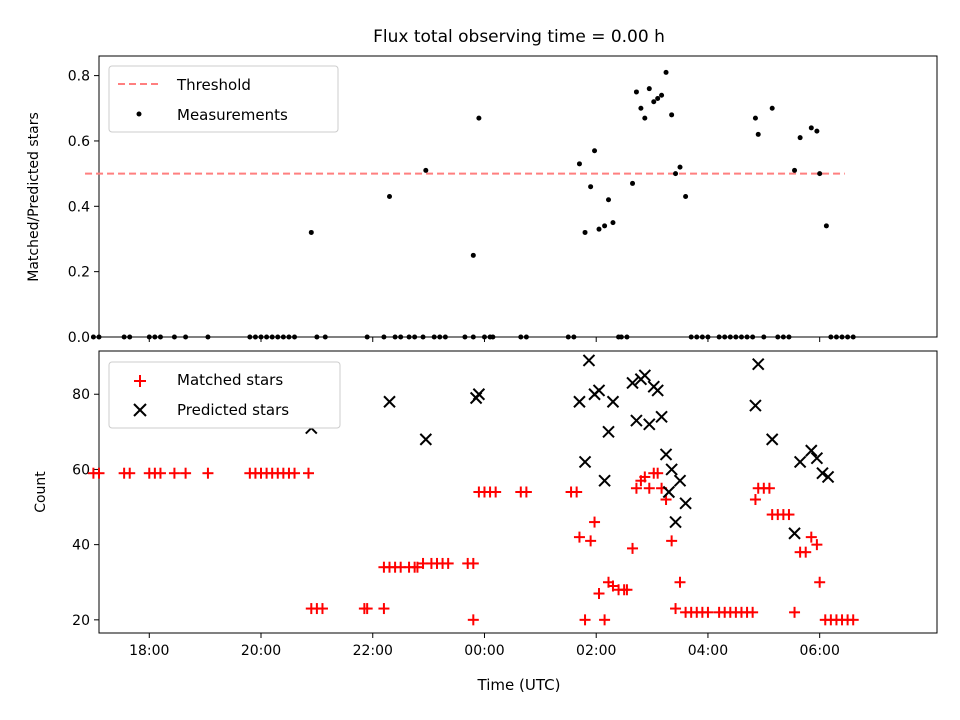 The height and width of the screenshot is (720, 960). What do you see at coordinates (79, 273) in the screenshot?
I see `top-y-tick-label: 0.2` at bounding box center [79, 273].